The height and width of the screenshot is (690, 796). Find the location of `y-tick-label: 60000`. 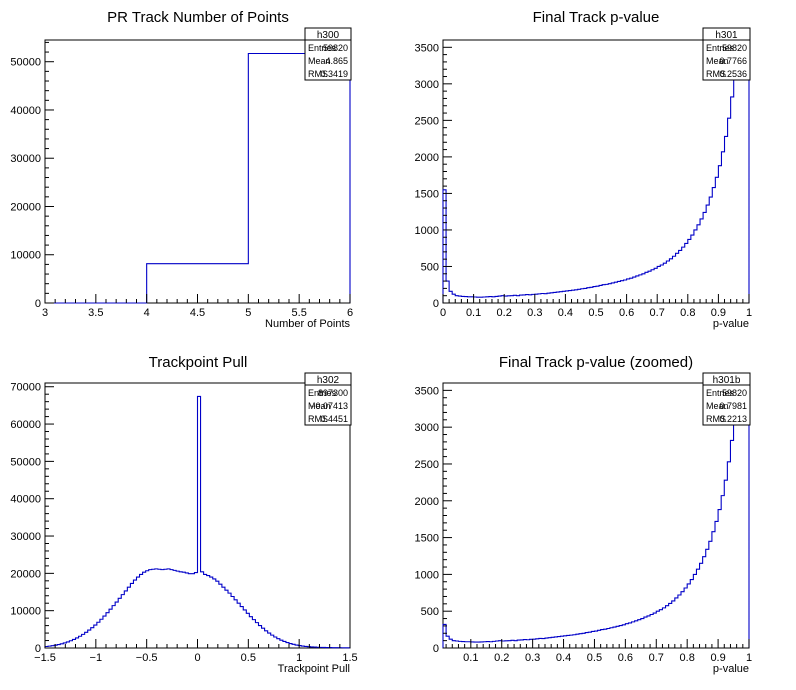

y-tick-label: 60000 is located at coordinates (25, 425).